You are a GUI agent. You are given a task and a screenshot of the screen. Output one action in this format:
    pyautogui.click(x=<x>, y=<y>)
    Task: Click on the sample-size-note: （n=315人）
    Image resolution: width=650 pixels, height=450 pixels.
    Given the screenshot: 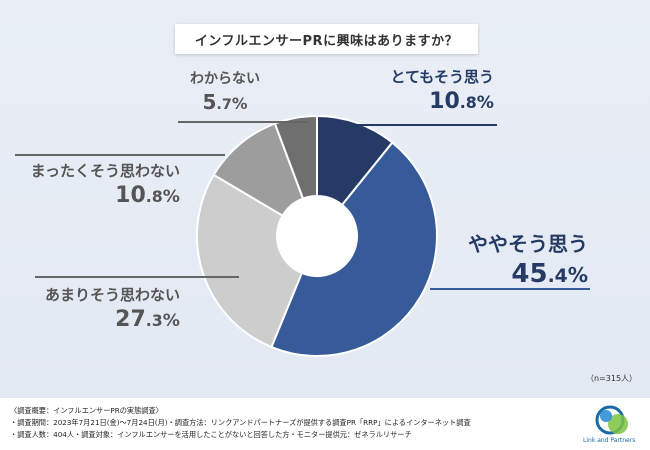 What is the action you would take?
    pyautogui.click(x=612, y=378)
    